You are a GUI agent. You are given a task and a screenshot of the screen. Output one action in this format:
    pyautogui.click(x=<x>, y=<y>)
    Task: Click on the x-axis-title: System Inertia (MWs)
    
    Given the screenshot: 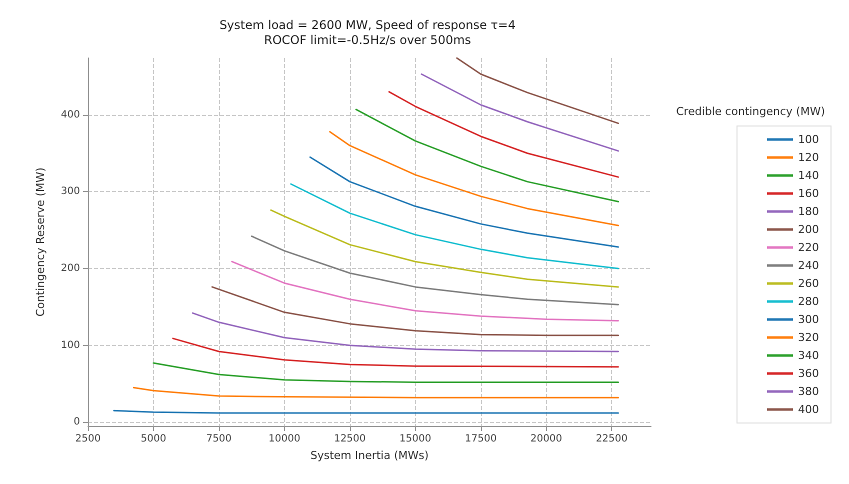 What is the action you would take?
    pyautogui.click(x=369, y=455)
    